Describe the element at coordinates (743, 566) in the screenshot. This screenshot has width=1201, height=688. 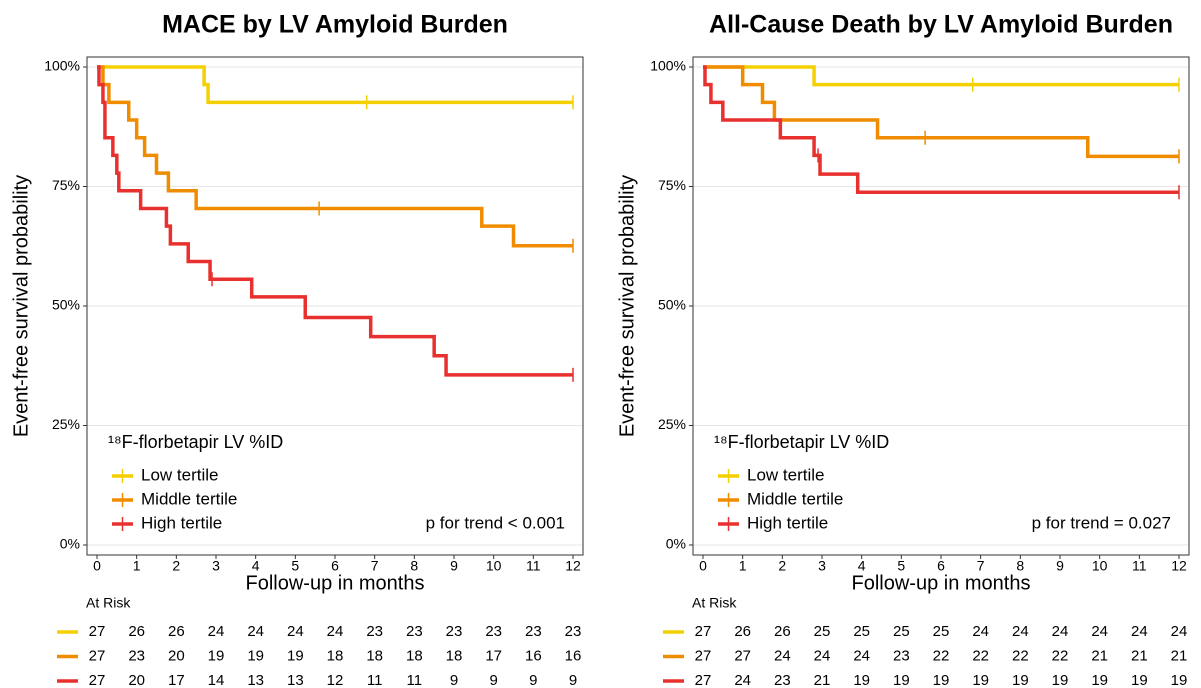
I see `x-tick-label: 1` at that location.